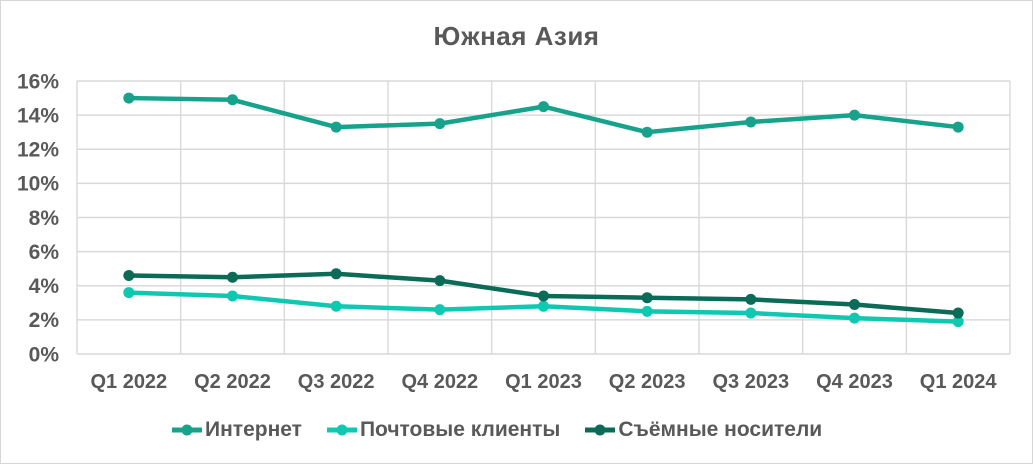 Image resolution: width=1033 pixels, height=464 pixels. Describe the element at coordinates (439, 382) in the screenshot. I see `x-tick-label: Q4 2022` at that location.